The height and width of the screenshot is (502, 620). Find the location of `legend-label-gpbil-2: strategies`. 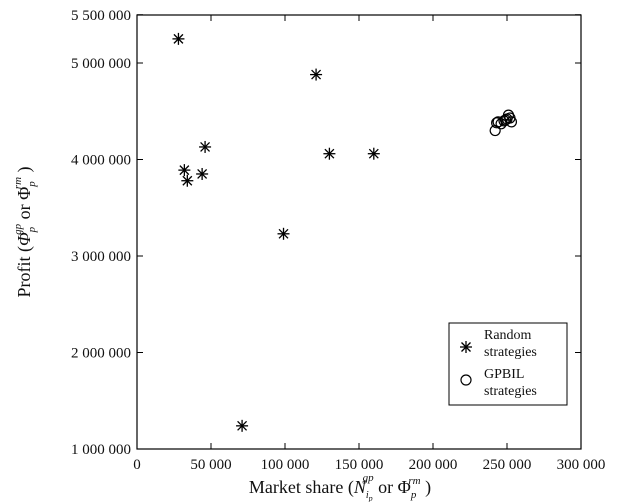

legend-label-gpbil-2: strategies is located at coordinates (510, 391).